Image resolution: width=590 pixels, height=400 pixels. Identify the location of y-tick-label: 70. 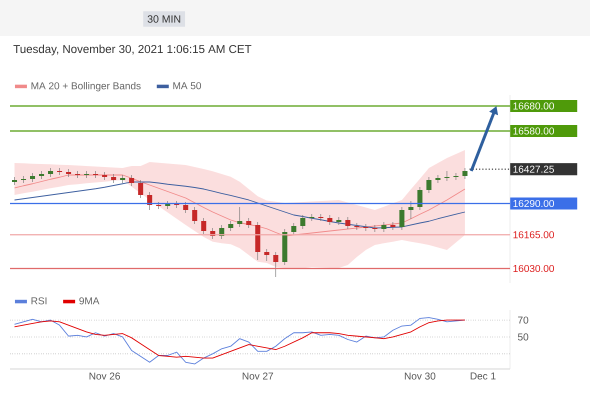
(523, 320).